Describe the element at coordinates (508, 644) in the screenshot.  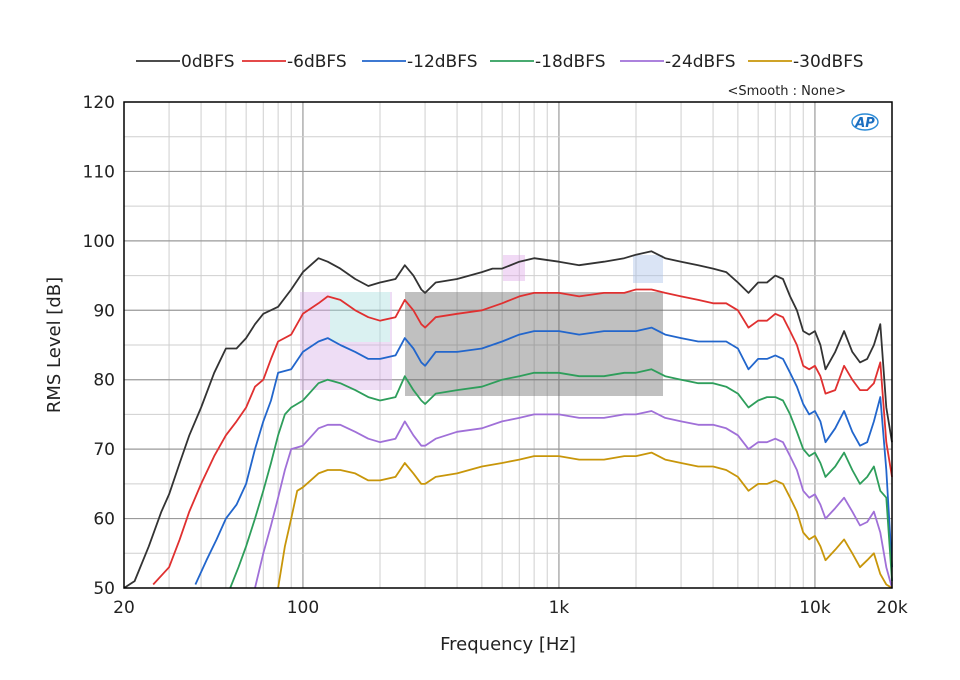
I see `x-axis-title: Frequency [Hz]` at that location.